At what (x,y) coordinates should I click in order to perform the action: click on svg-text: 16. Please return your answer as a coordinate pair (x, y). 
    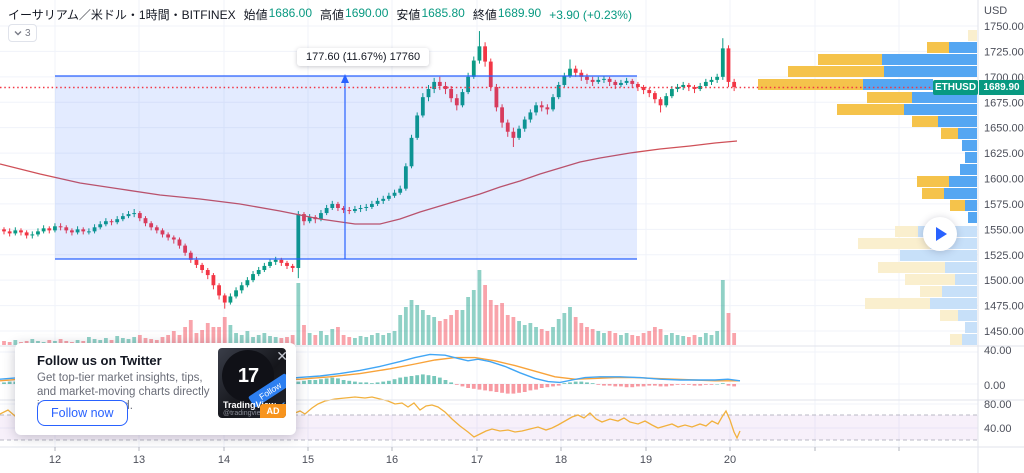
    Looking at the image, I should click on (392, 460).